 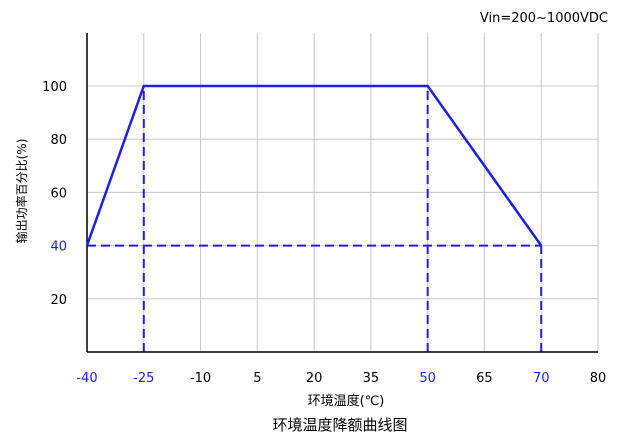 What do you see at coordinates (339, 425) in the screenshot?
I see `chart-title: 环境温度降额曲线图` at bounding box center [339, 425].